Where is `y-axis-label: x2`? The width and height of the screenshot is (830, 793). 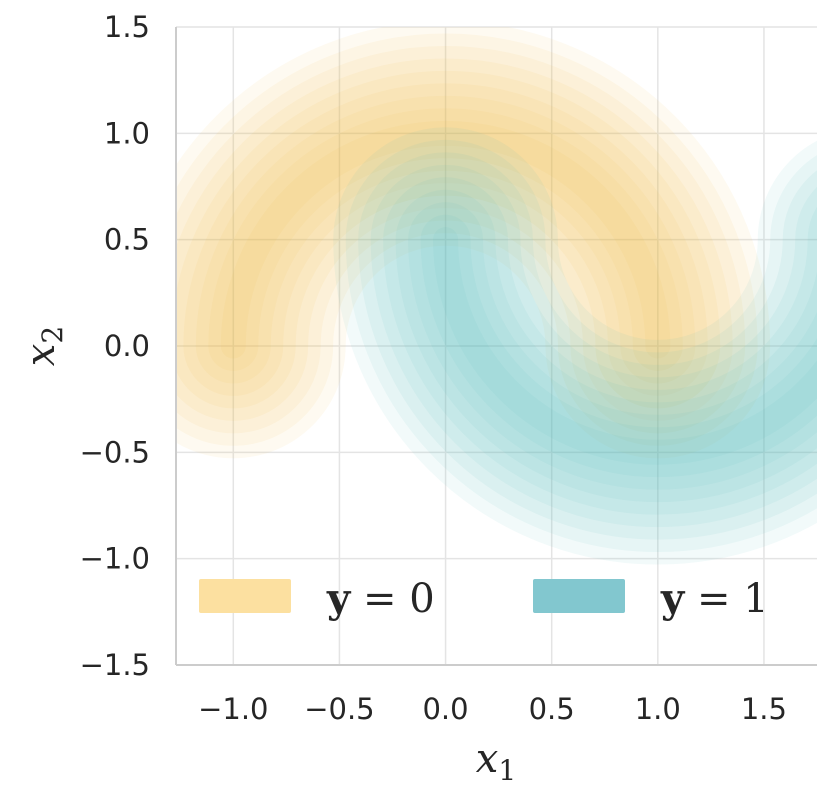
y-axis-label: x2 is located at coordinates (43, 346).